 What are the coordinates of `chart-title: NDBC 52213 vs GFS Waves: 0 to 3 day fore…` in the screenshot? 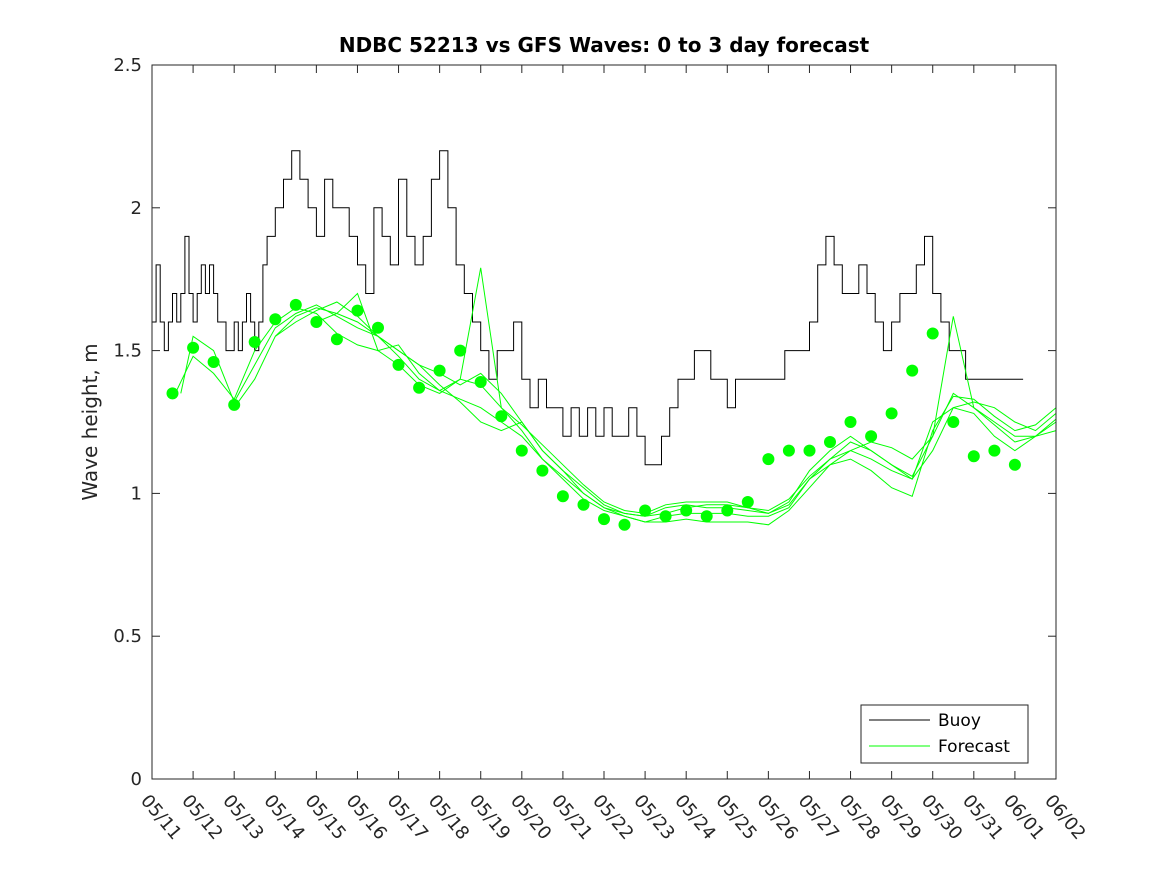 It's located at (604, 45).